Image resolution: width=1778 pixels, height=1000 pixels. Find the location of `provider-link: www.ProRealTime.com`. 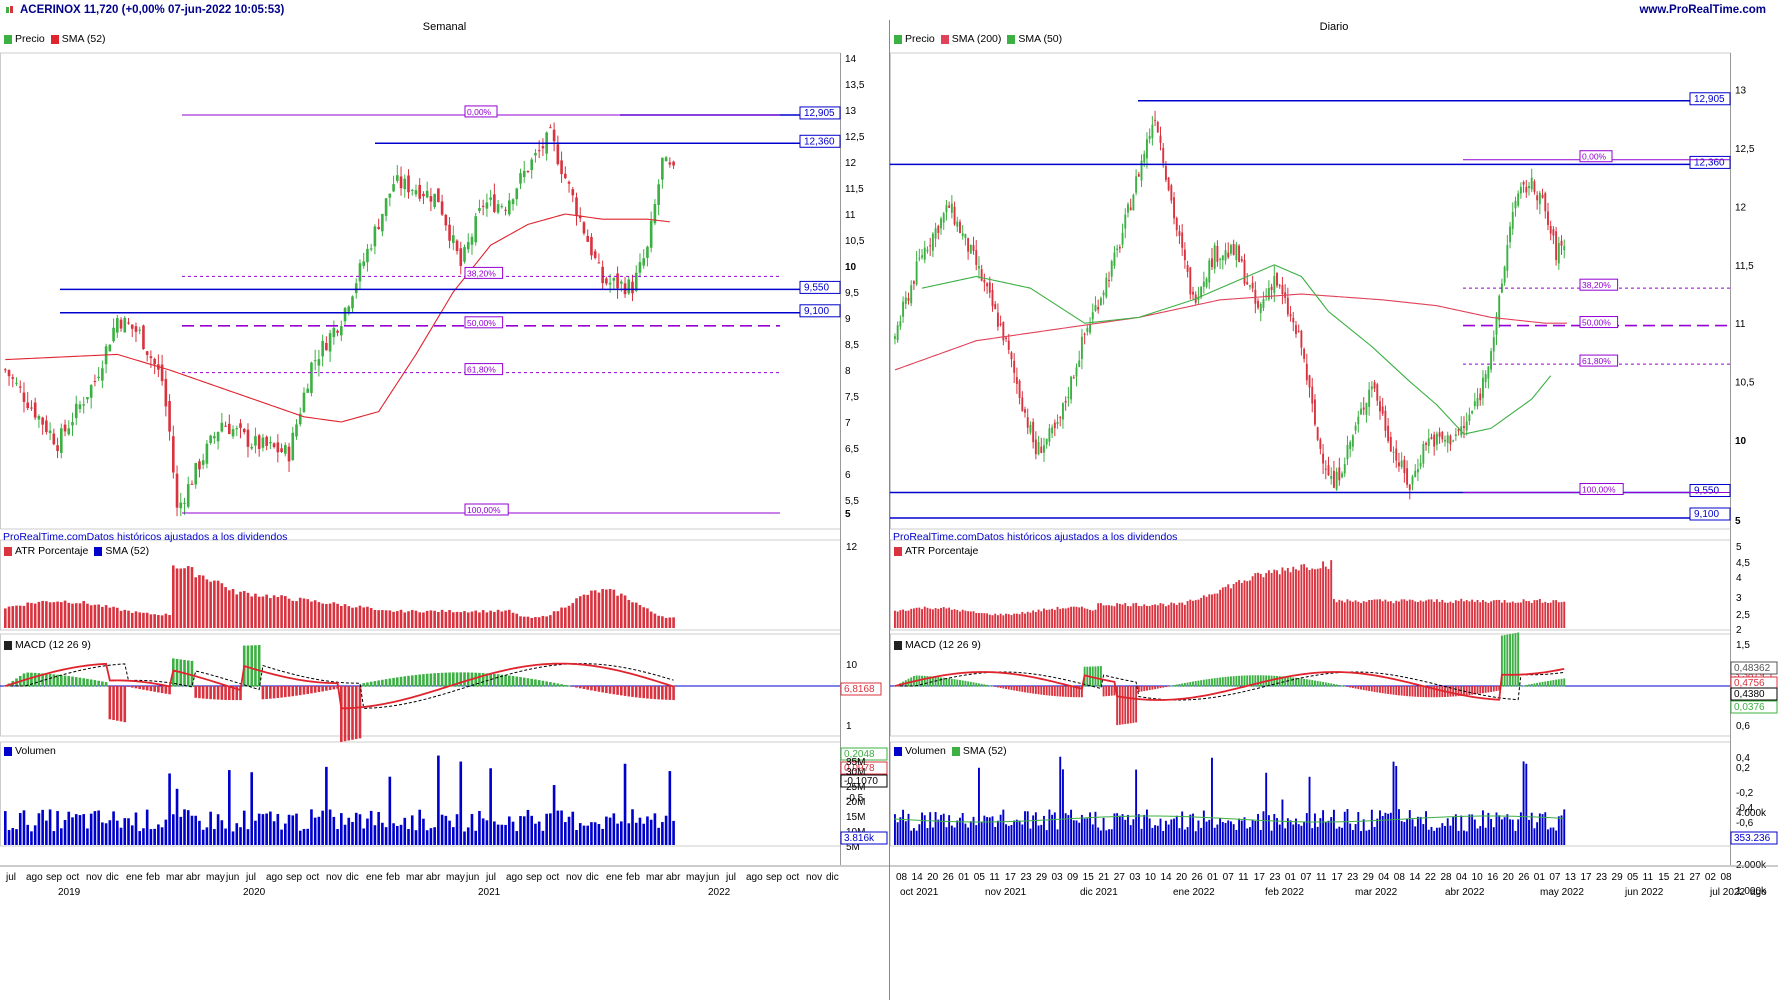

provider-link: www.ProRealTime.com is located at coordinates (1702, 10).